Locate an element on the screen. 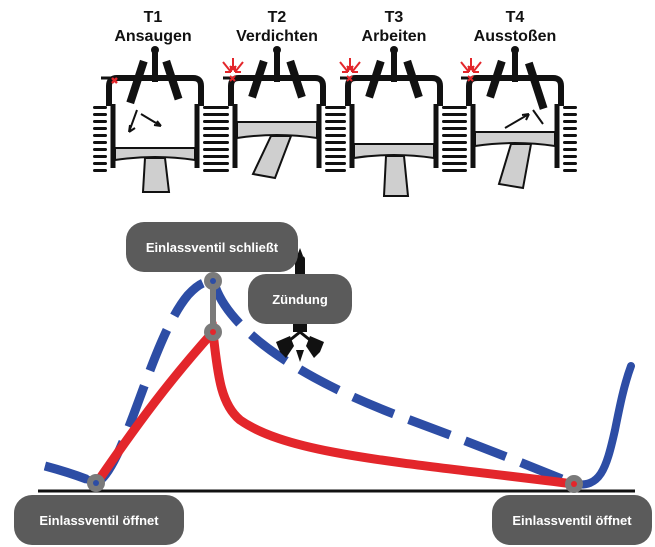 This screenshot has height=547, width=655. svg-text: Zündung is located at coordinates (300, 299).